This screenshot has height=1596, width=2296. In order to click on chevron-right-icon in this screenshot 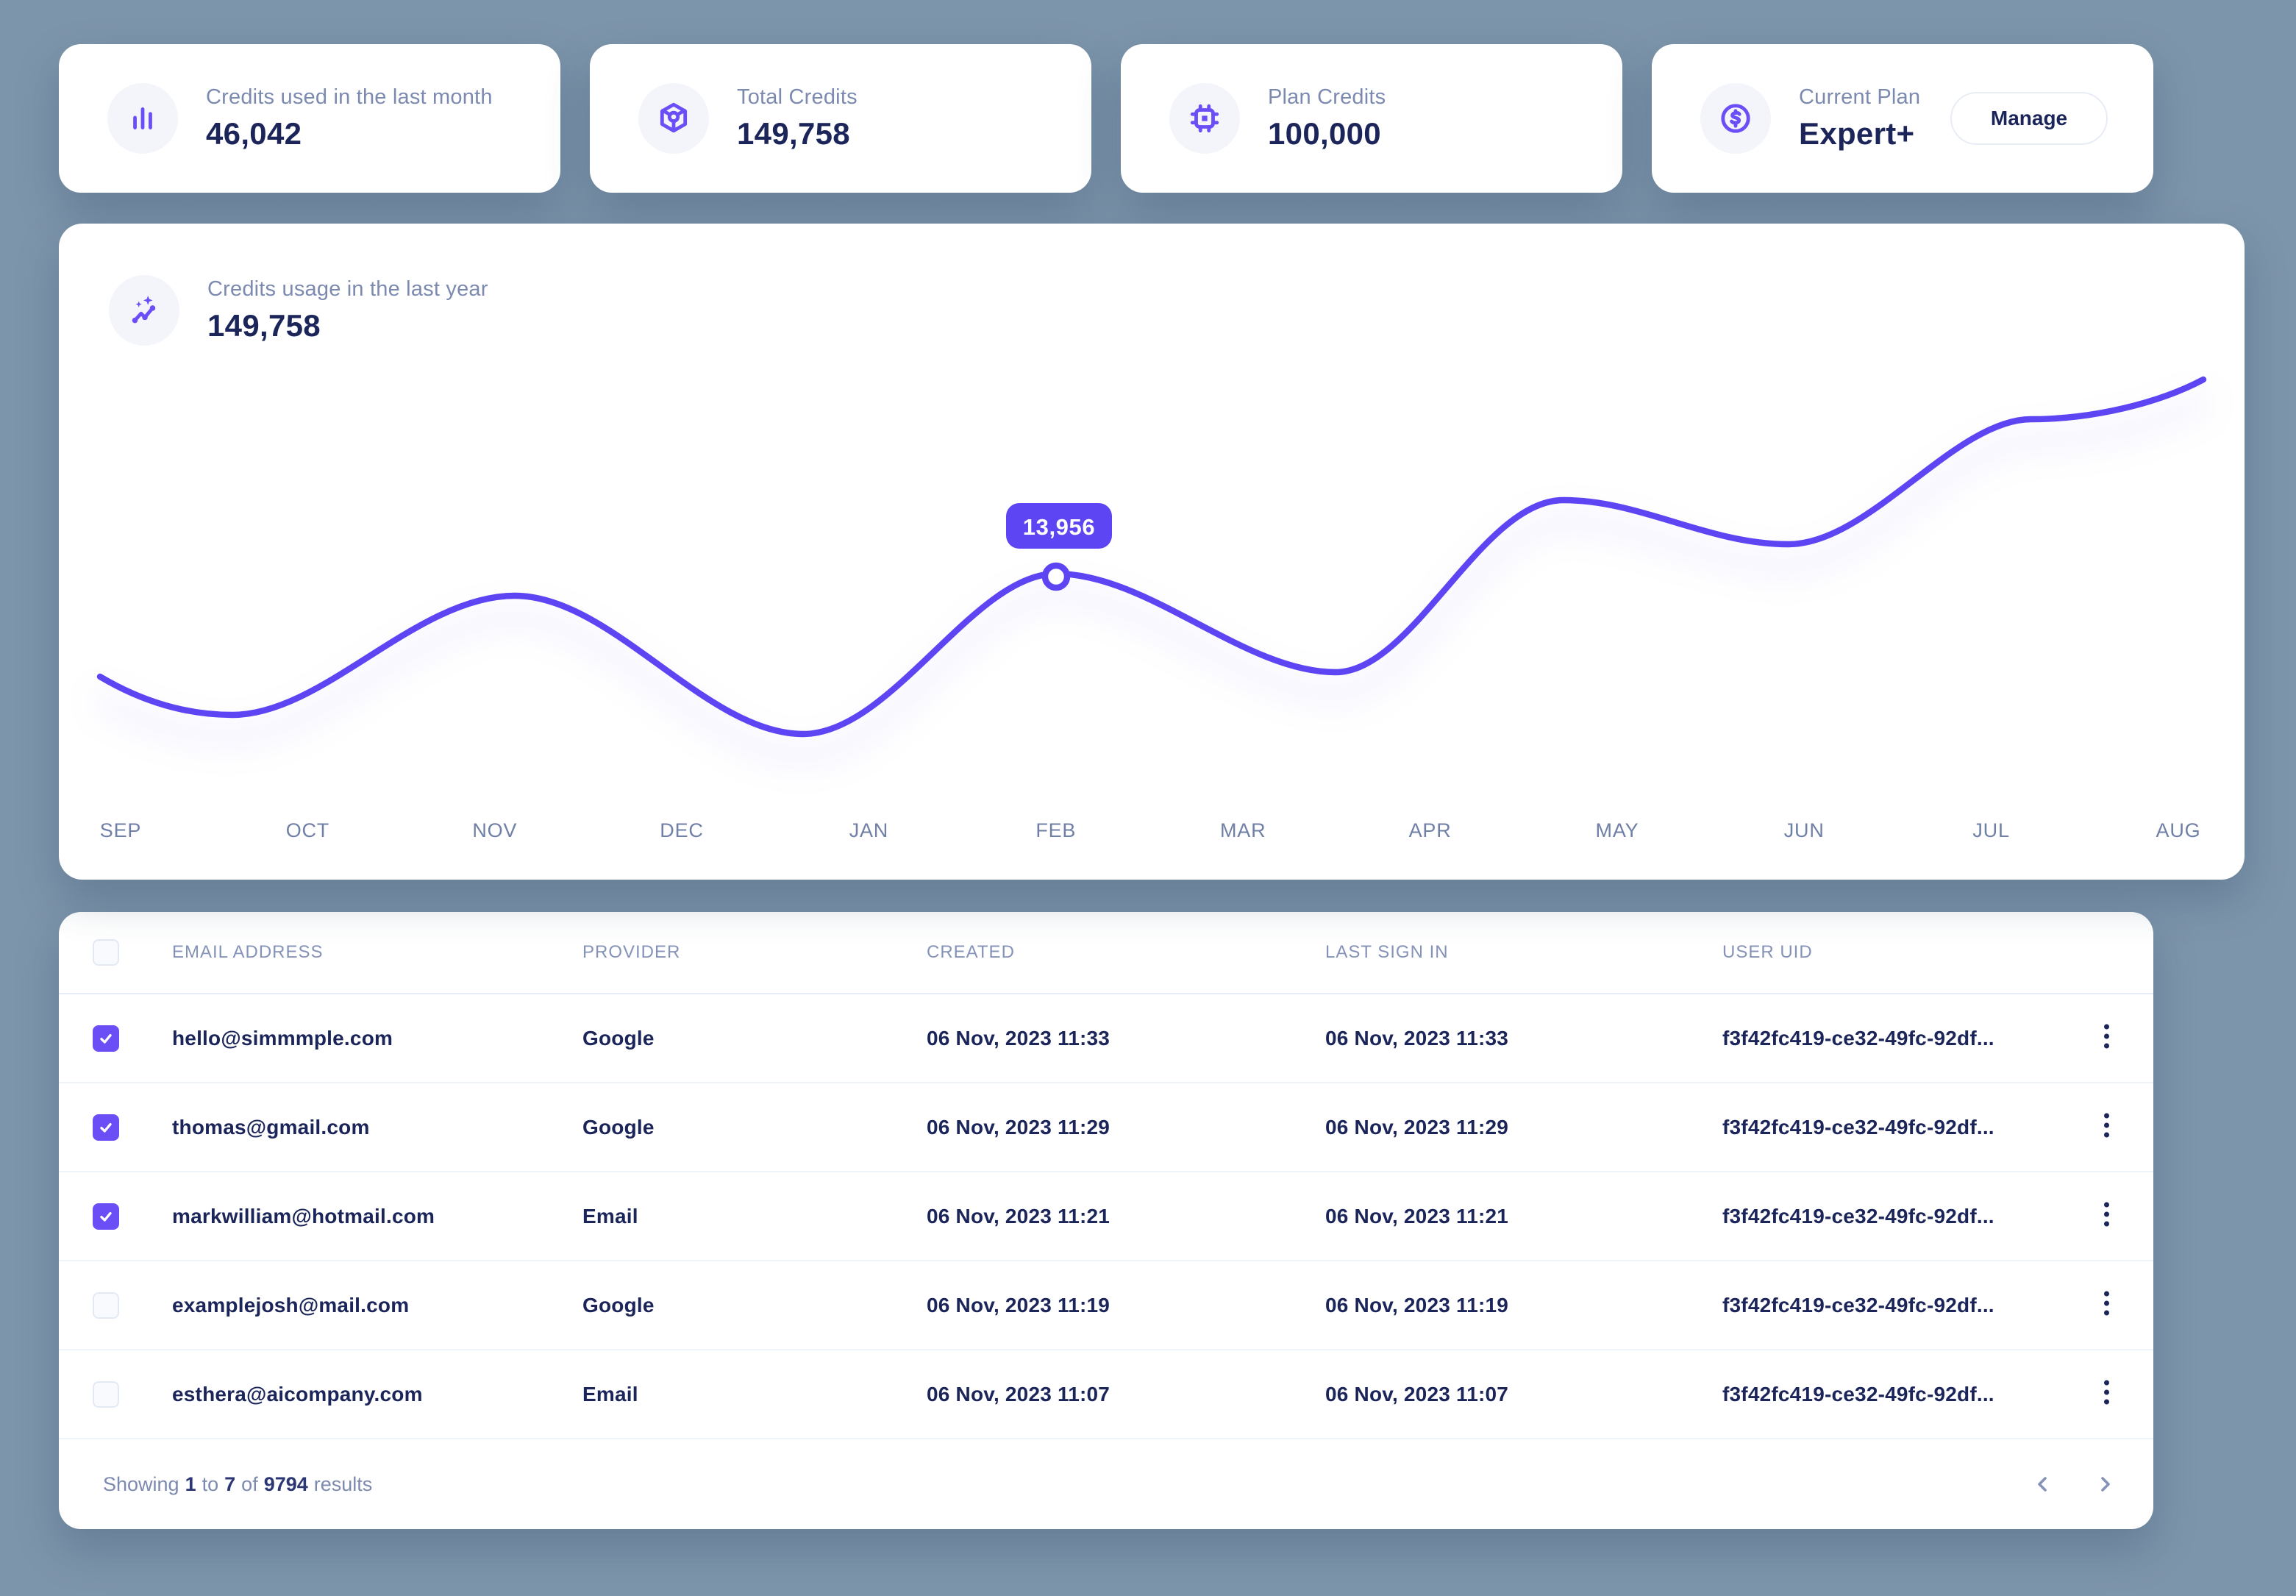, I will do `click(2105, 1484)`.